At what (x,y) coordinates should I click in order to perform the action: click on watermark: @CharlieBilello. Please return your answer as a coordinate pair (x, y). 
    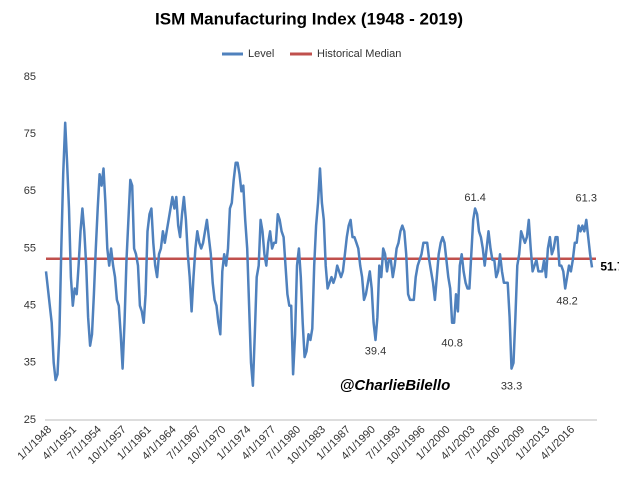
    Looking at the image, I should click on (395, 385).